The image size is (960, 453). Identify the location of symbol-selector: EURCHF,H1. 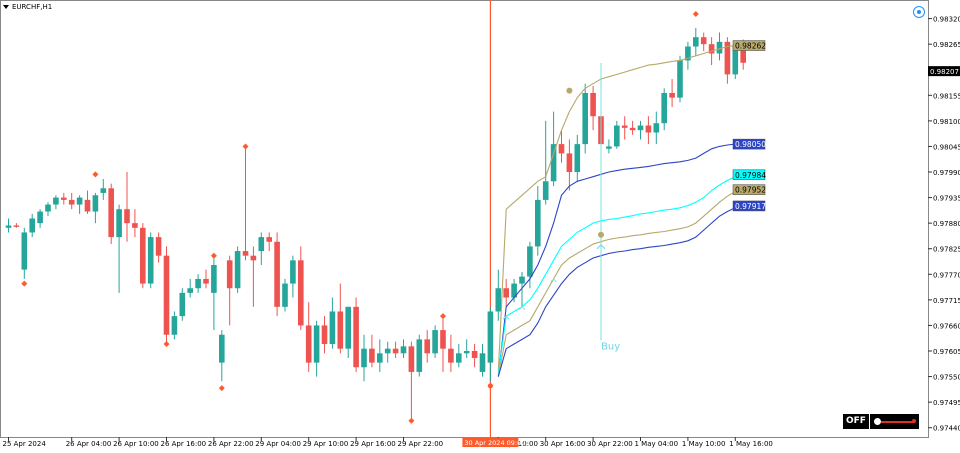
(27, 7).